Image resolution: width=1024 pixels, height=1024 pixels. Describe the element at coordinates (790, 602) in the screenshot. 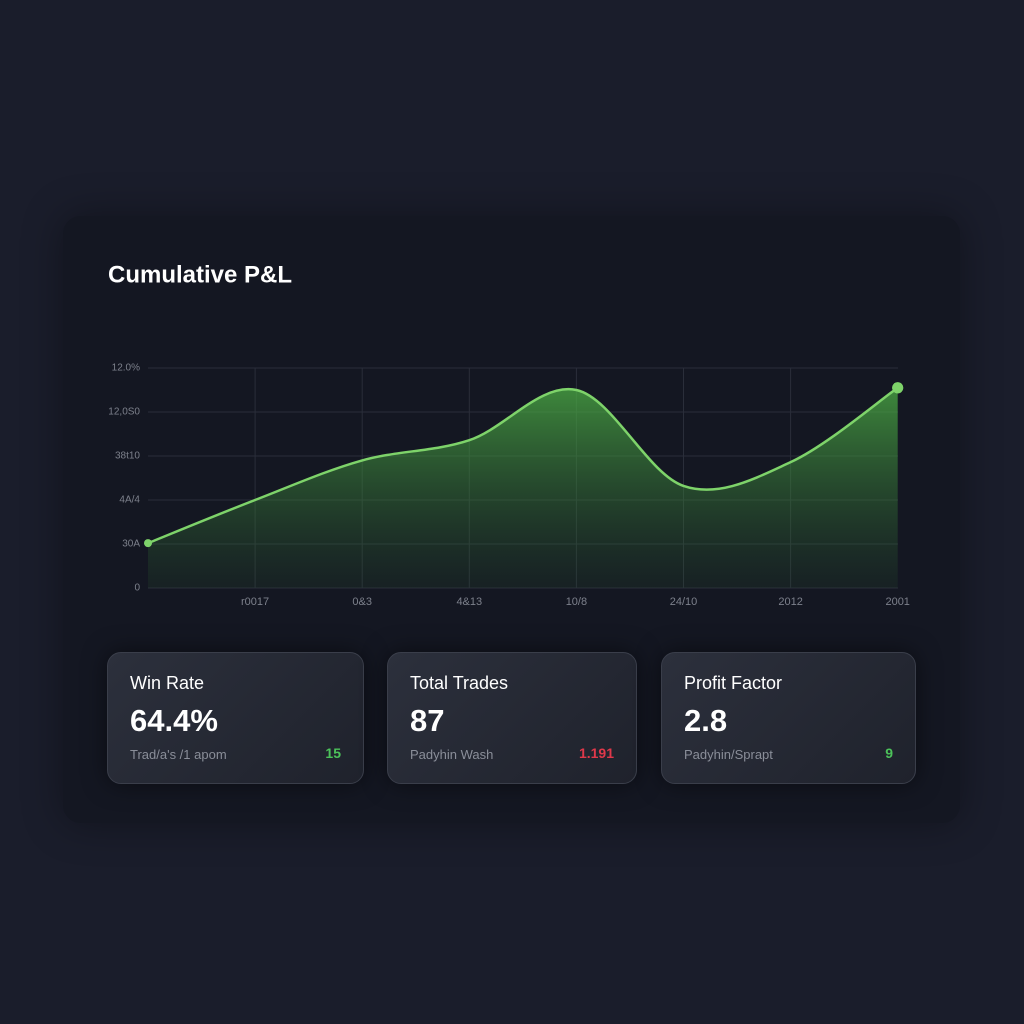

I see `x-tick-label: 2012` at that location.